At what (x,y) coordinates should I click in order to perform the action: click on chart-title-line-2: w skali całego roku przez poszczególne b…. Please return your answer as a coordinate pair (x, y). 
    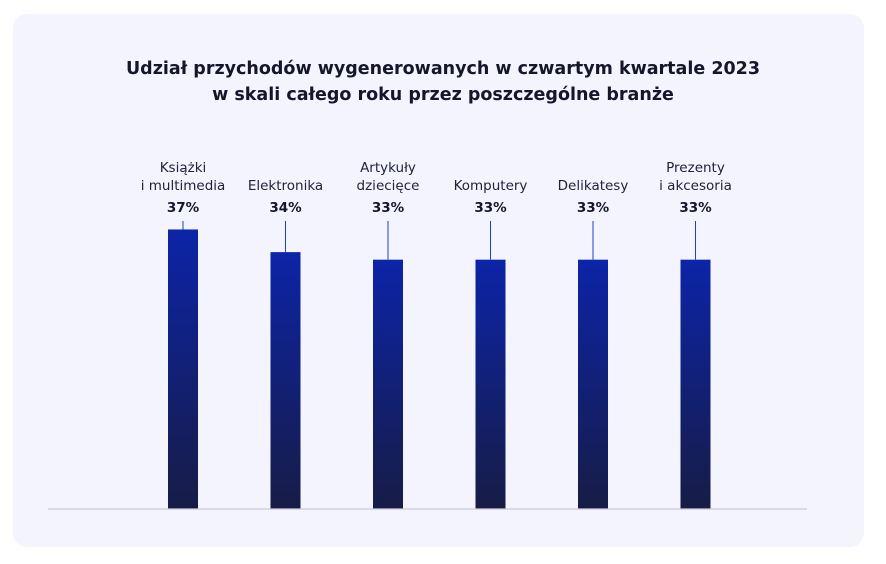
    Looking at the image, I should click on (443, 95).